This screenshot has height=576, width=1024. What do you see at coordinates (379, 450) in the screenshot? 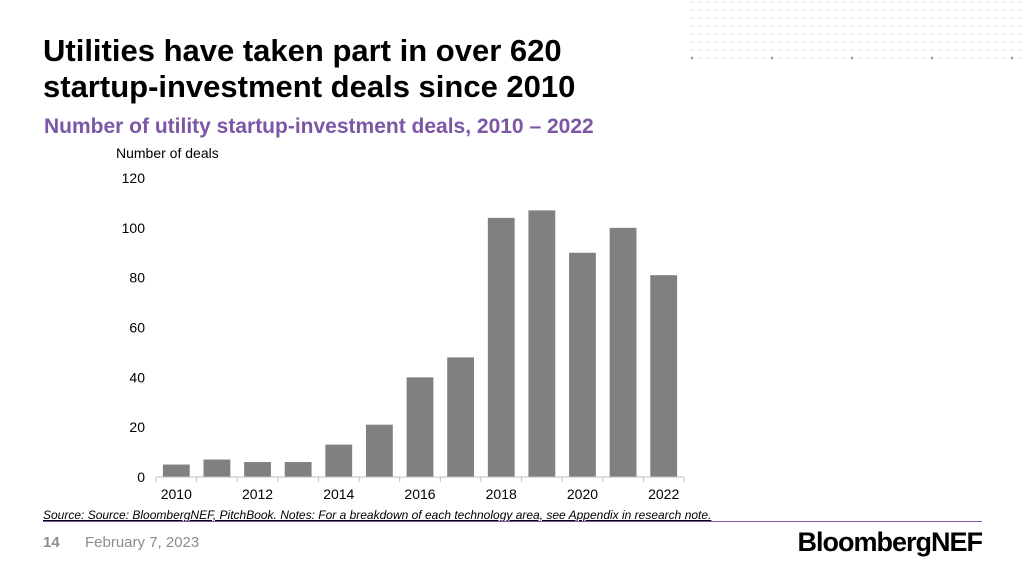
I see `bar-2015` at bounding box center [379, 450].